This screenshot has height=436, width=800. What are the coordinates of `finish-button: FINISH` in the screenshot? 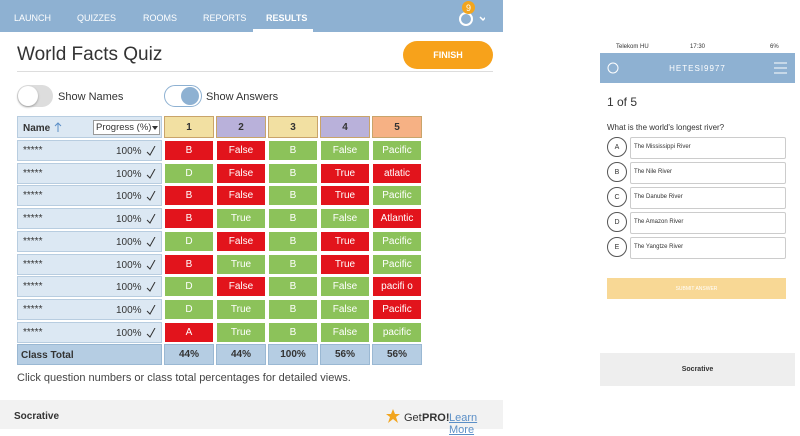 It's located at (448, 55).